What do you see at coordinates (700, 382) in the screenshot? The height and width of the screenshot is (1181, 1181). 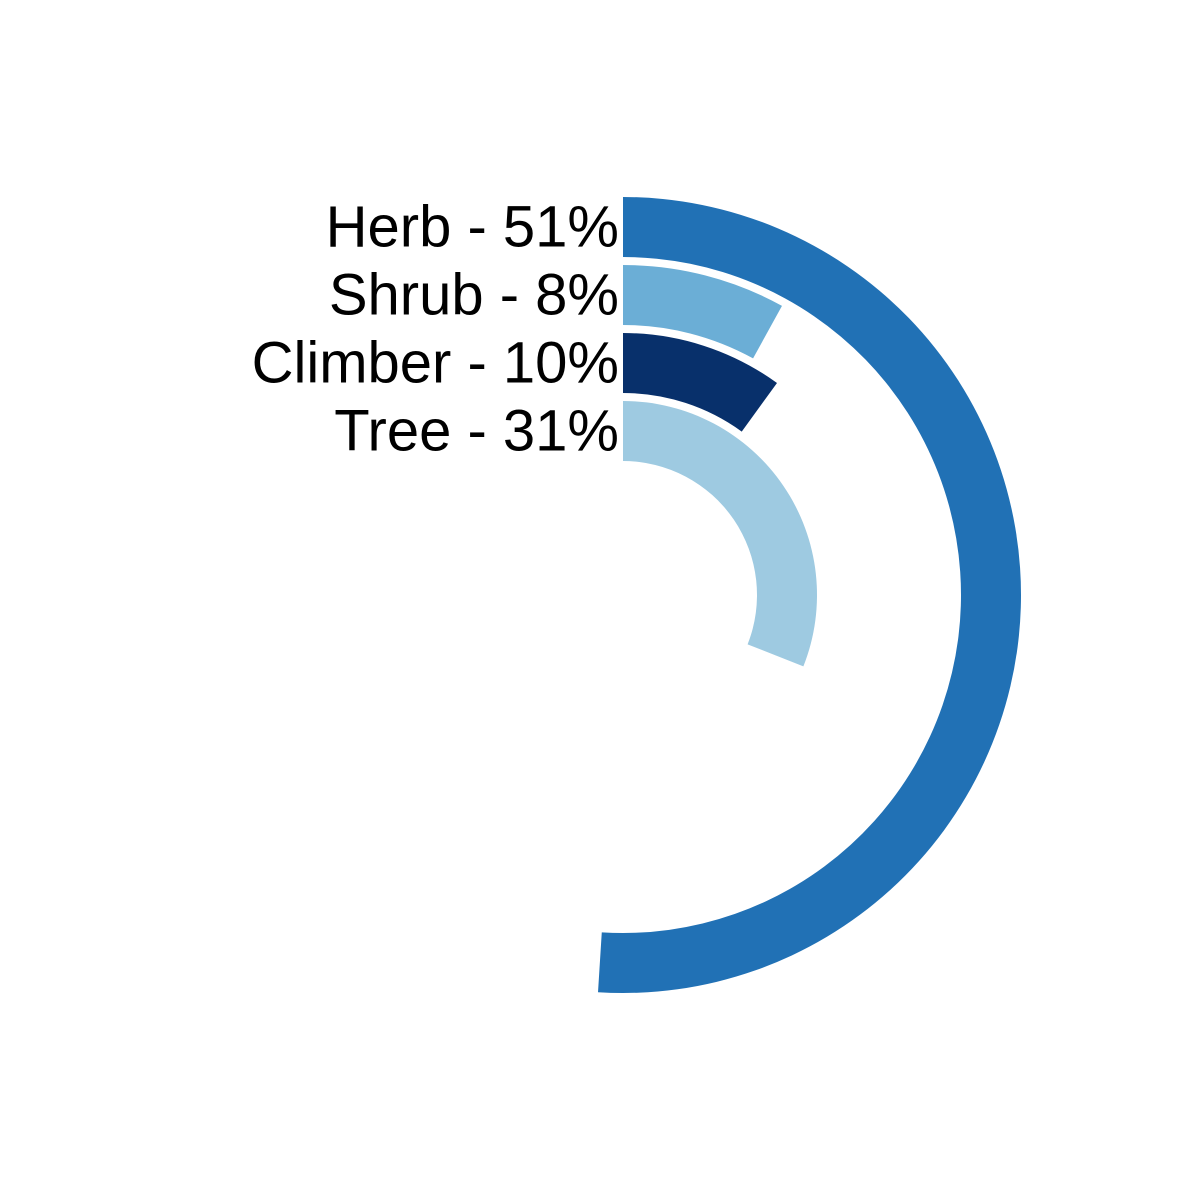 I see `bar-climber` at bounding box center [700, 382].